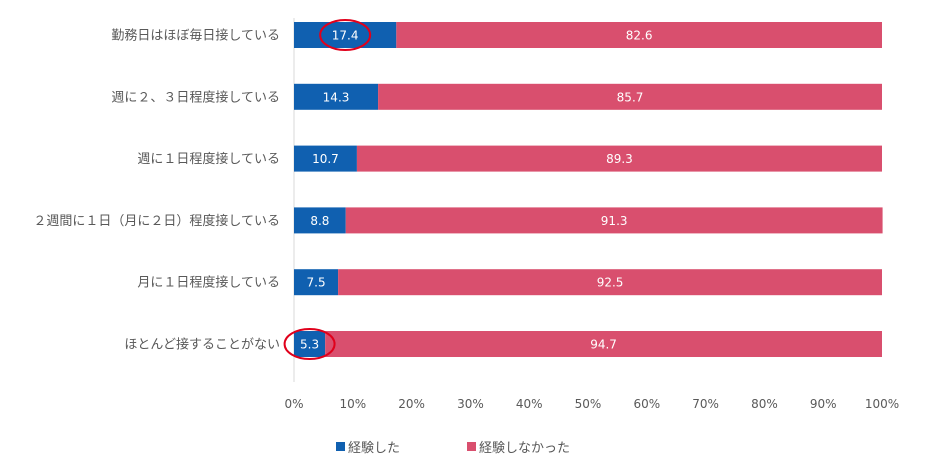 The width and height of the screenshot is (935, 458). I want to click on legend-label-experienced: 経験した, so click(374, 448).